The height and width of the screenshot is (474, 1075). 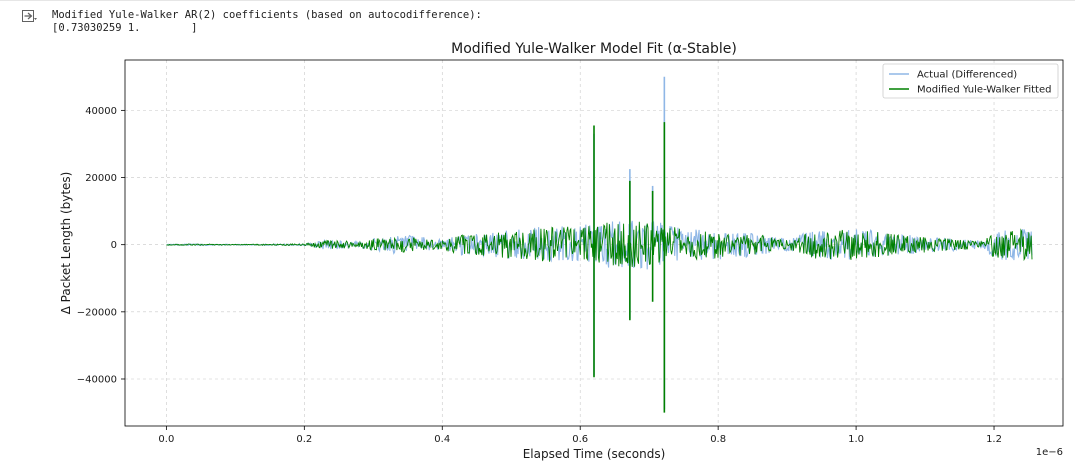 I want to click on legend-label-1: Actual (Differenced), so click(x=967, y=75).